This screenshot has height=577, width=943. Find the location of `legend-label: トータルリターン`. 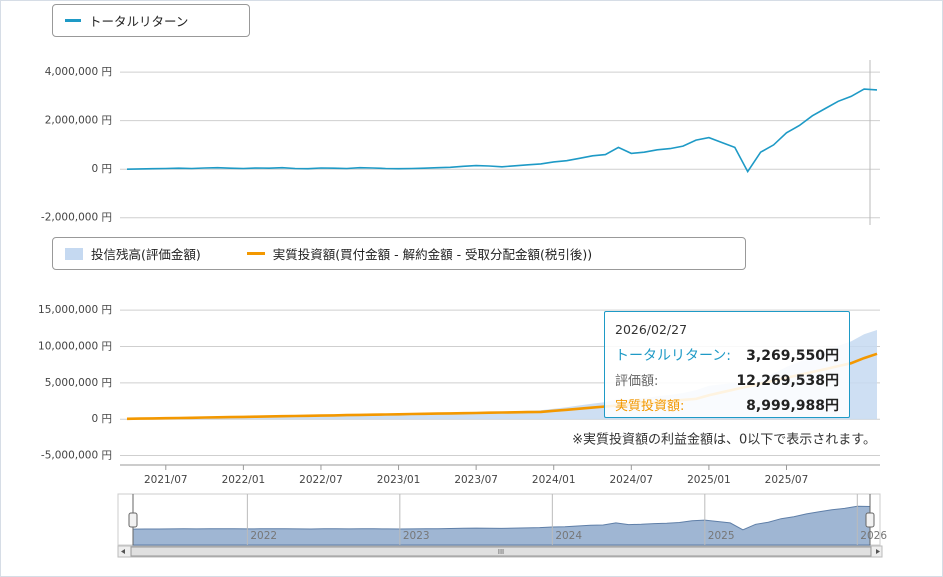

legend-label: トータルリターン is located at coordinates (139, 21).